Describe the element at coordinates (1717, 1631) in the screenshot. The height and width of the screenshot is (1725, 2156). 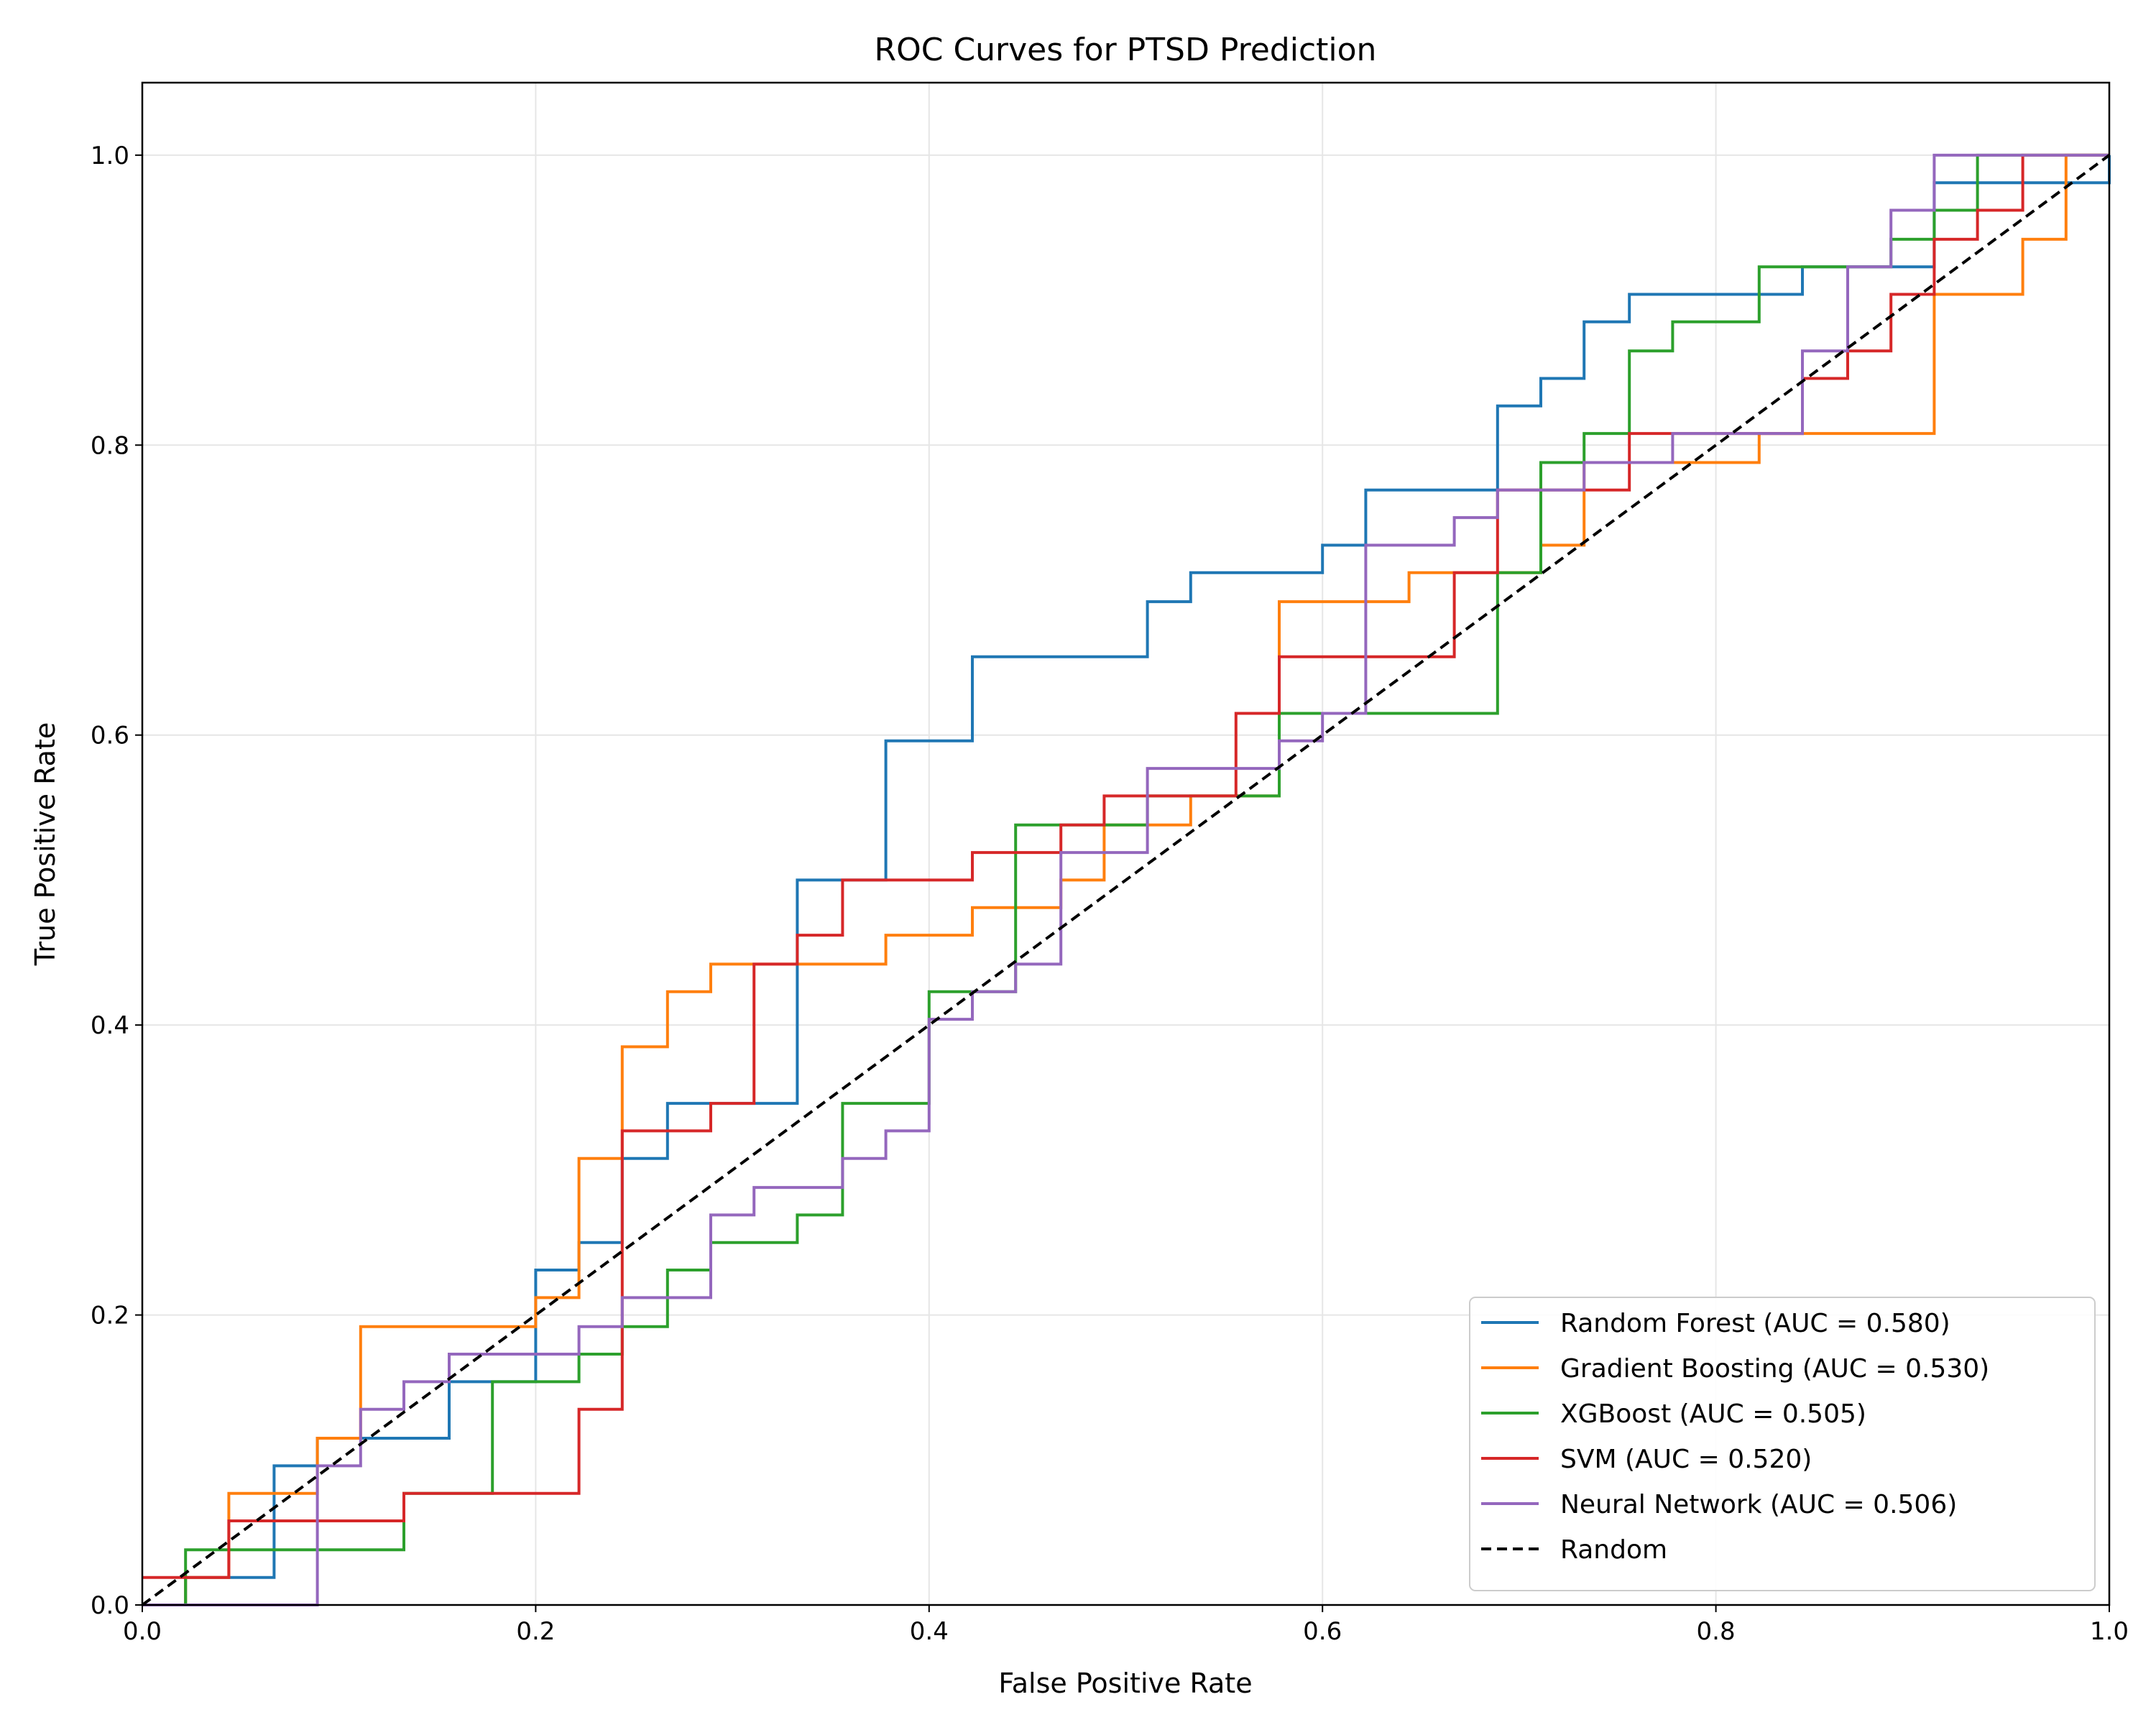
I see `x-tick-label: 0.8` at that location.